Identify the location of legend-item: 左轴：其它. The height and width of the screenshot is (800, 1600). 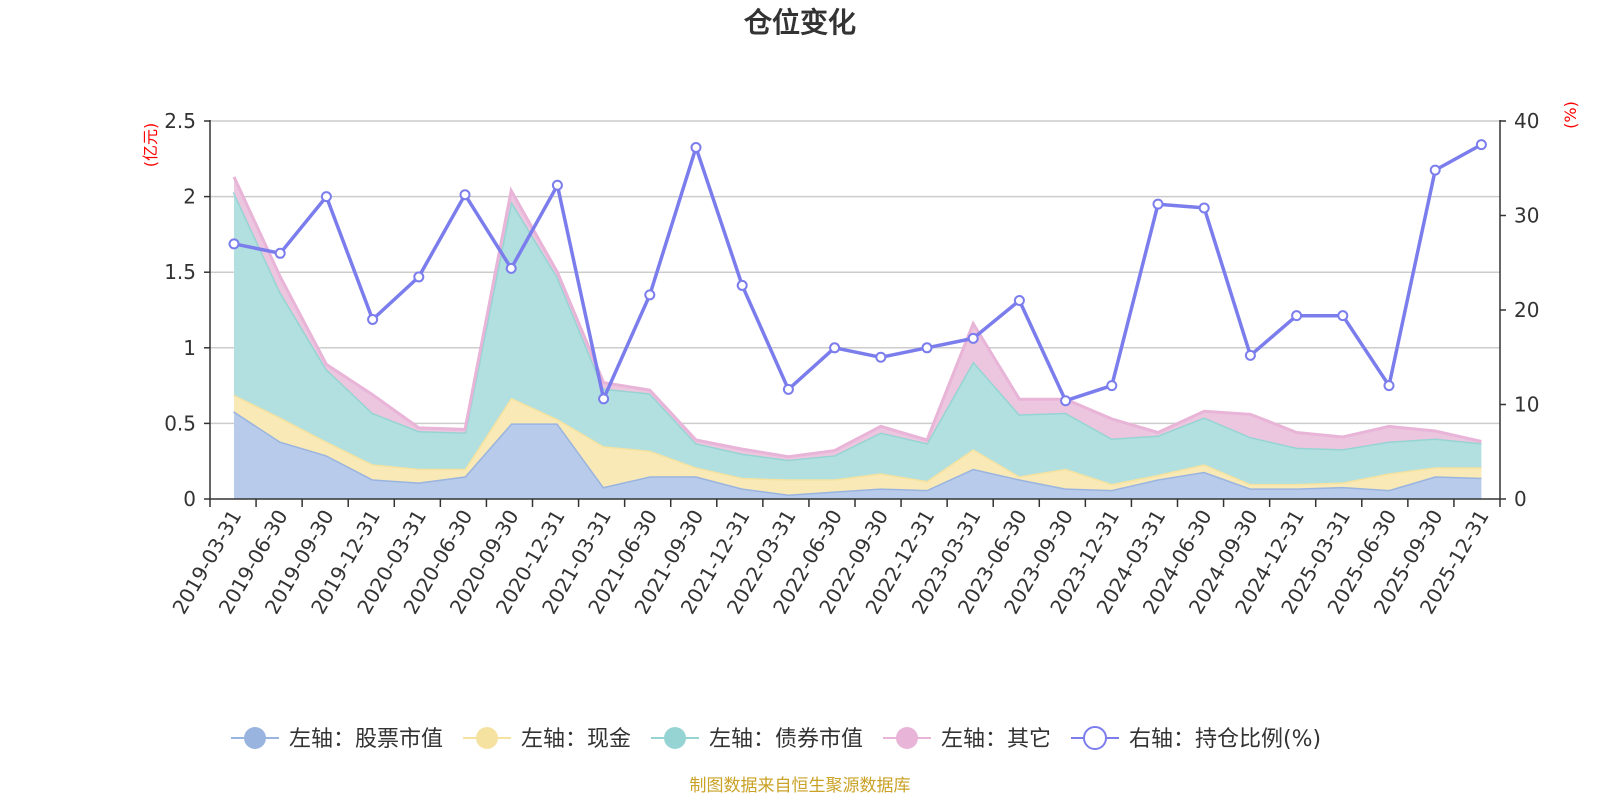
(967, 739).